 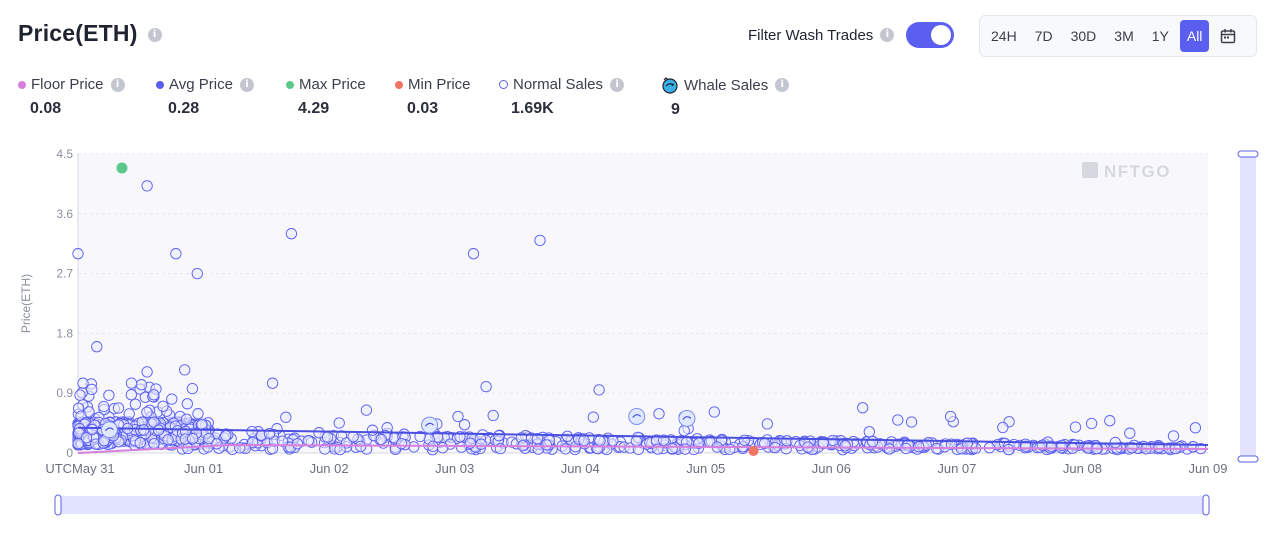 I want to click on range-24h-button: 24H, so click(x=1004, y=36).